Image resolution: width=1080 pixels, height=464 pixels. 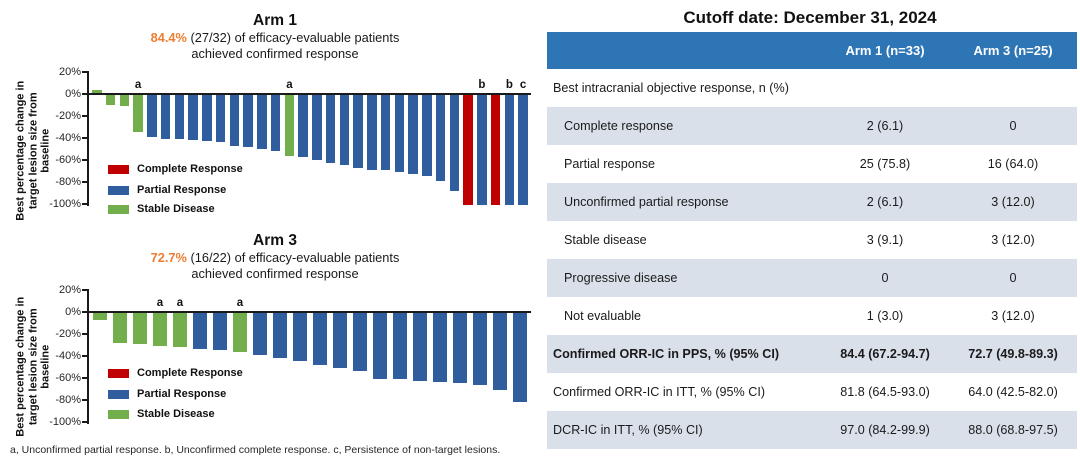 What do you see at coordinates (621, 278) in the screenshot?
I see `row-label: Progressive disease` at bounding box center [621, 278].